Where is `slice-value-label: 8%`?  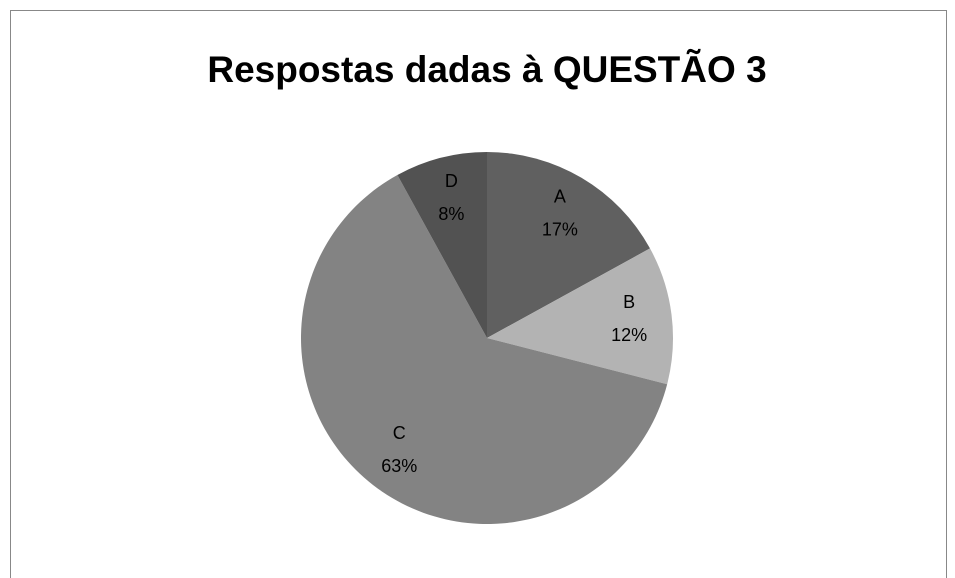
slice-value-label: 8% is located at coordinates (451, 214).